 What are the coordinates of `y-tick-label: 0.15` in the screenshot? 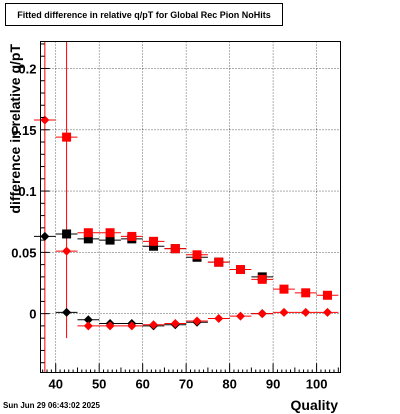 It's located at (23, 130).